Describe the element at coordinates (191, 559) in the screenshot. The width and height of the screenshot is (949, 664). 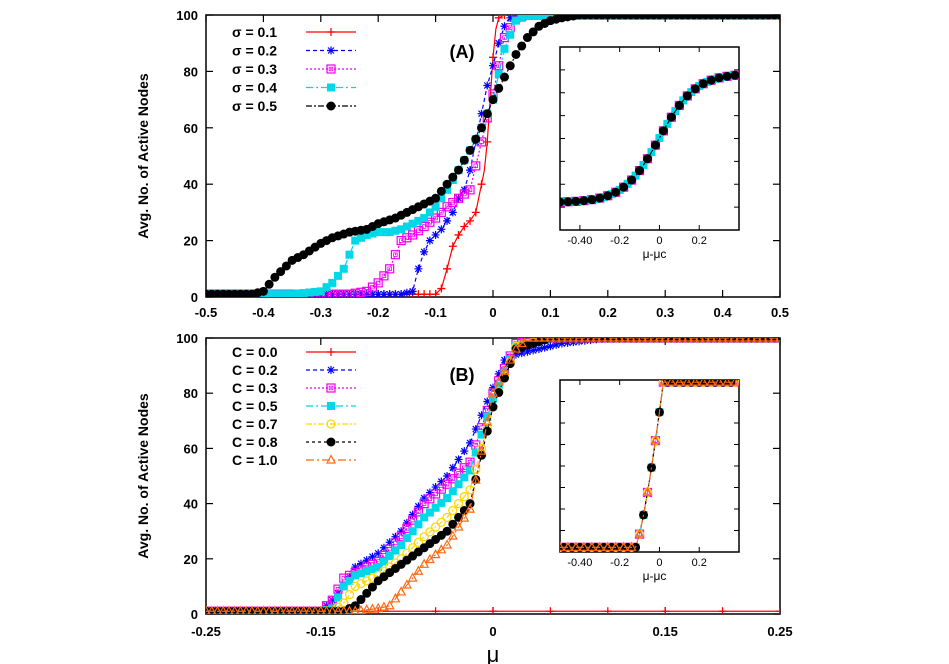
I see `y-tick-label: 20` at that location.